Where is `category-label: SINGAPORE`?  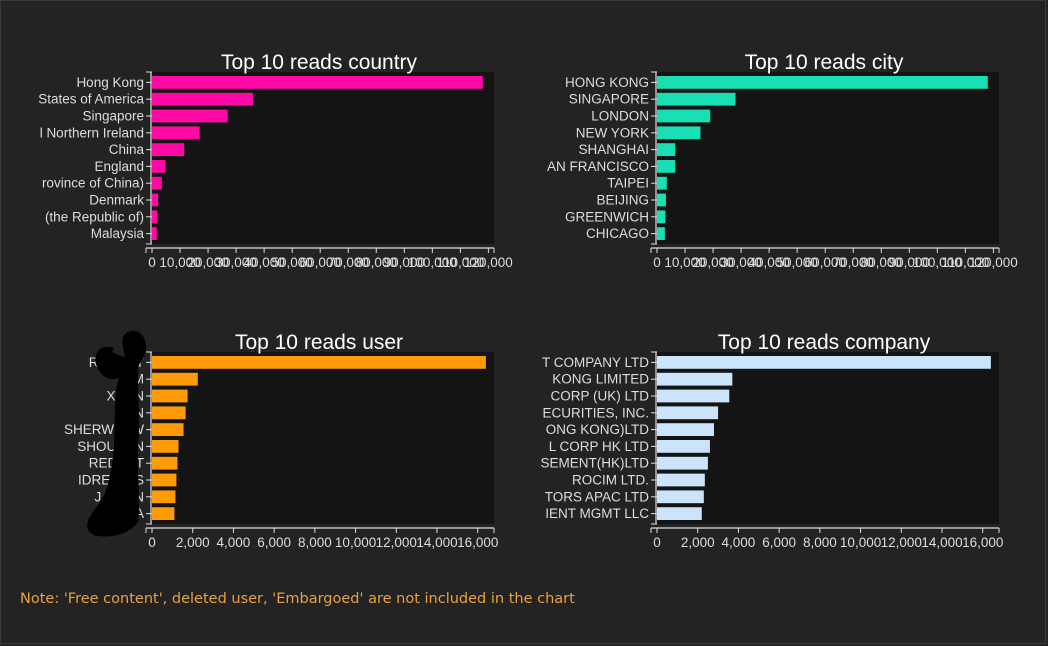 category-label: SINGAPORE is located at coordinates (609, 99).